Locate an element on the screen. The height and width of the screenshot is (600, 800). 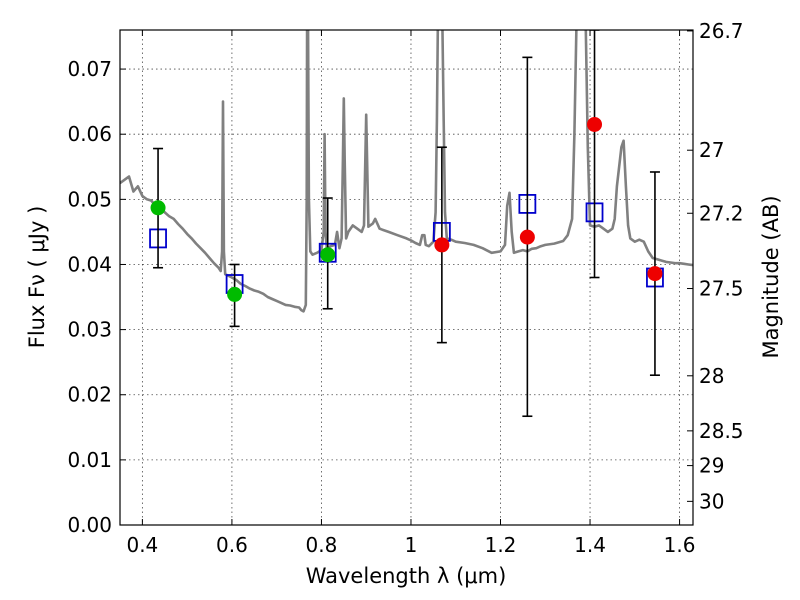
y-axis-ticks: 0.00 0.01 0.02 0.03 0.04 0.05 0.06 0.07 is located at coordinates (96, 297).